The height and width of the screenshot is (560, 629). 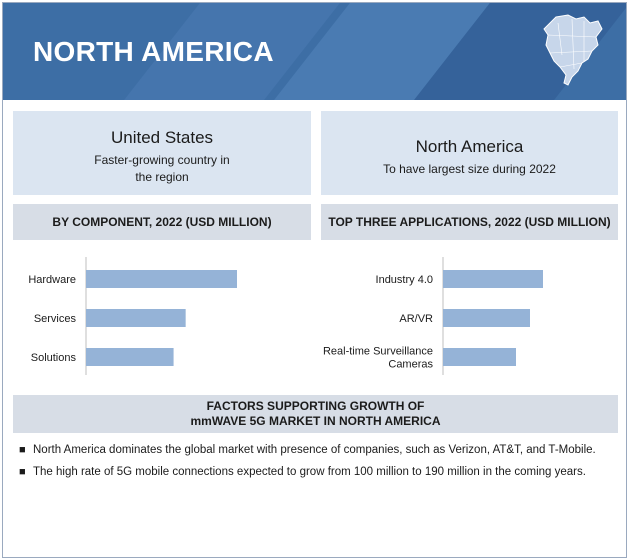 I want to click on summary-subtext: To have largest size during 2022, so click(x=469, y=169).